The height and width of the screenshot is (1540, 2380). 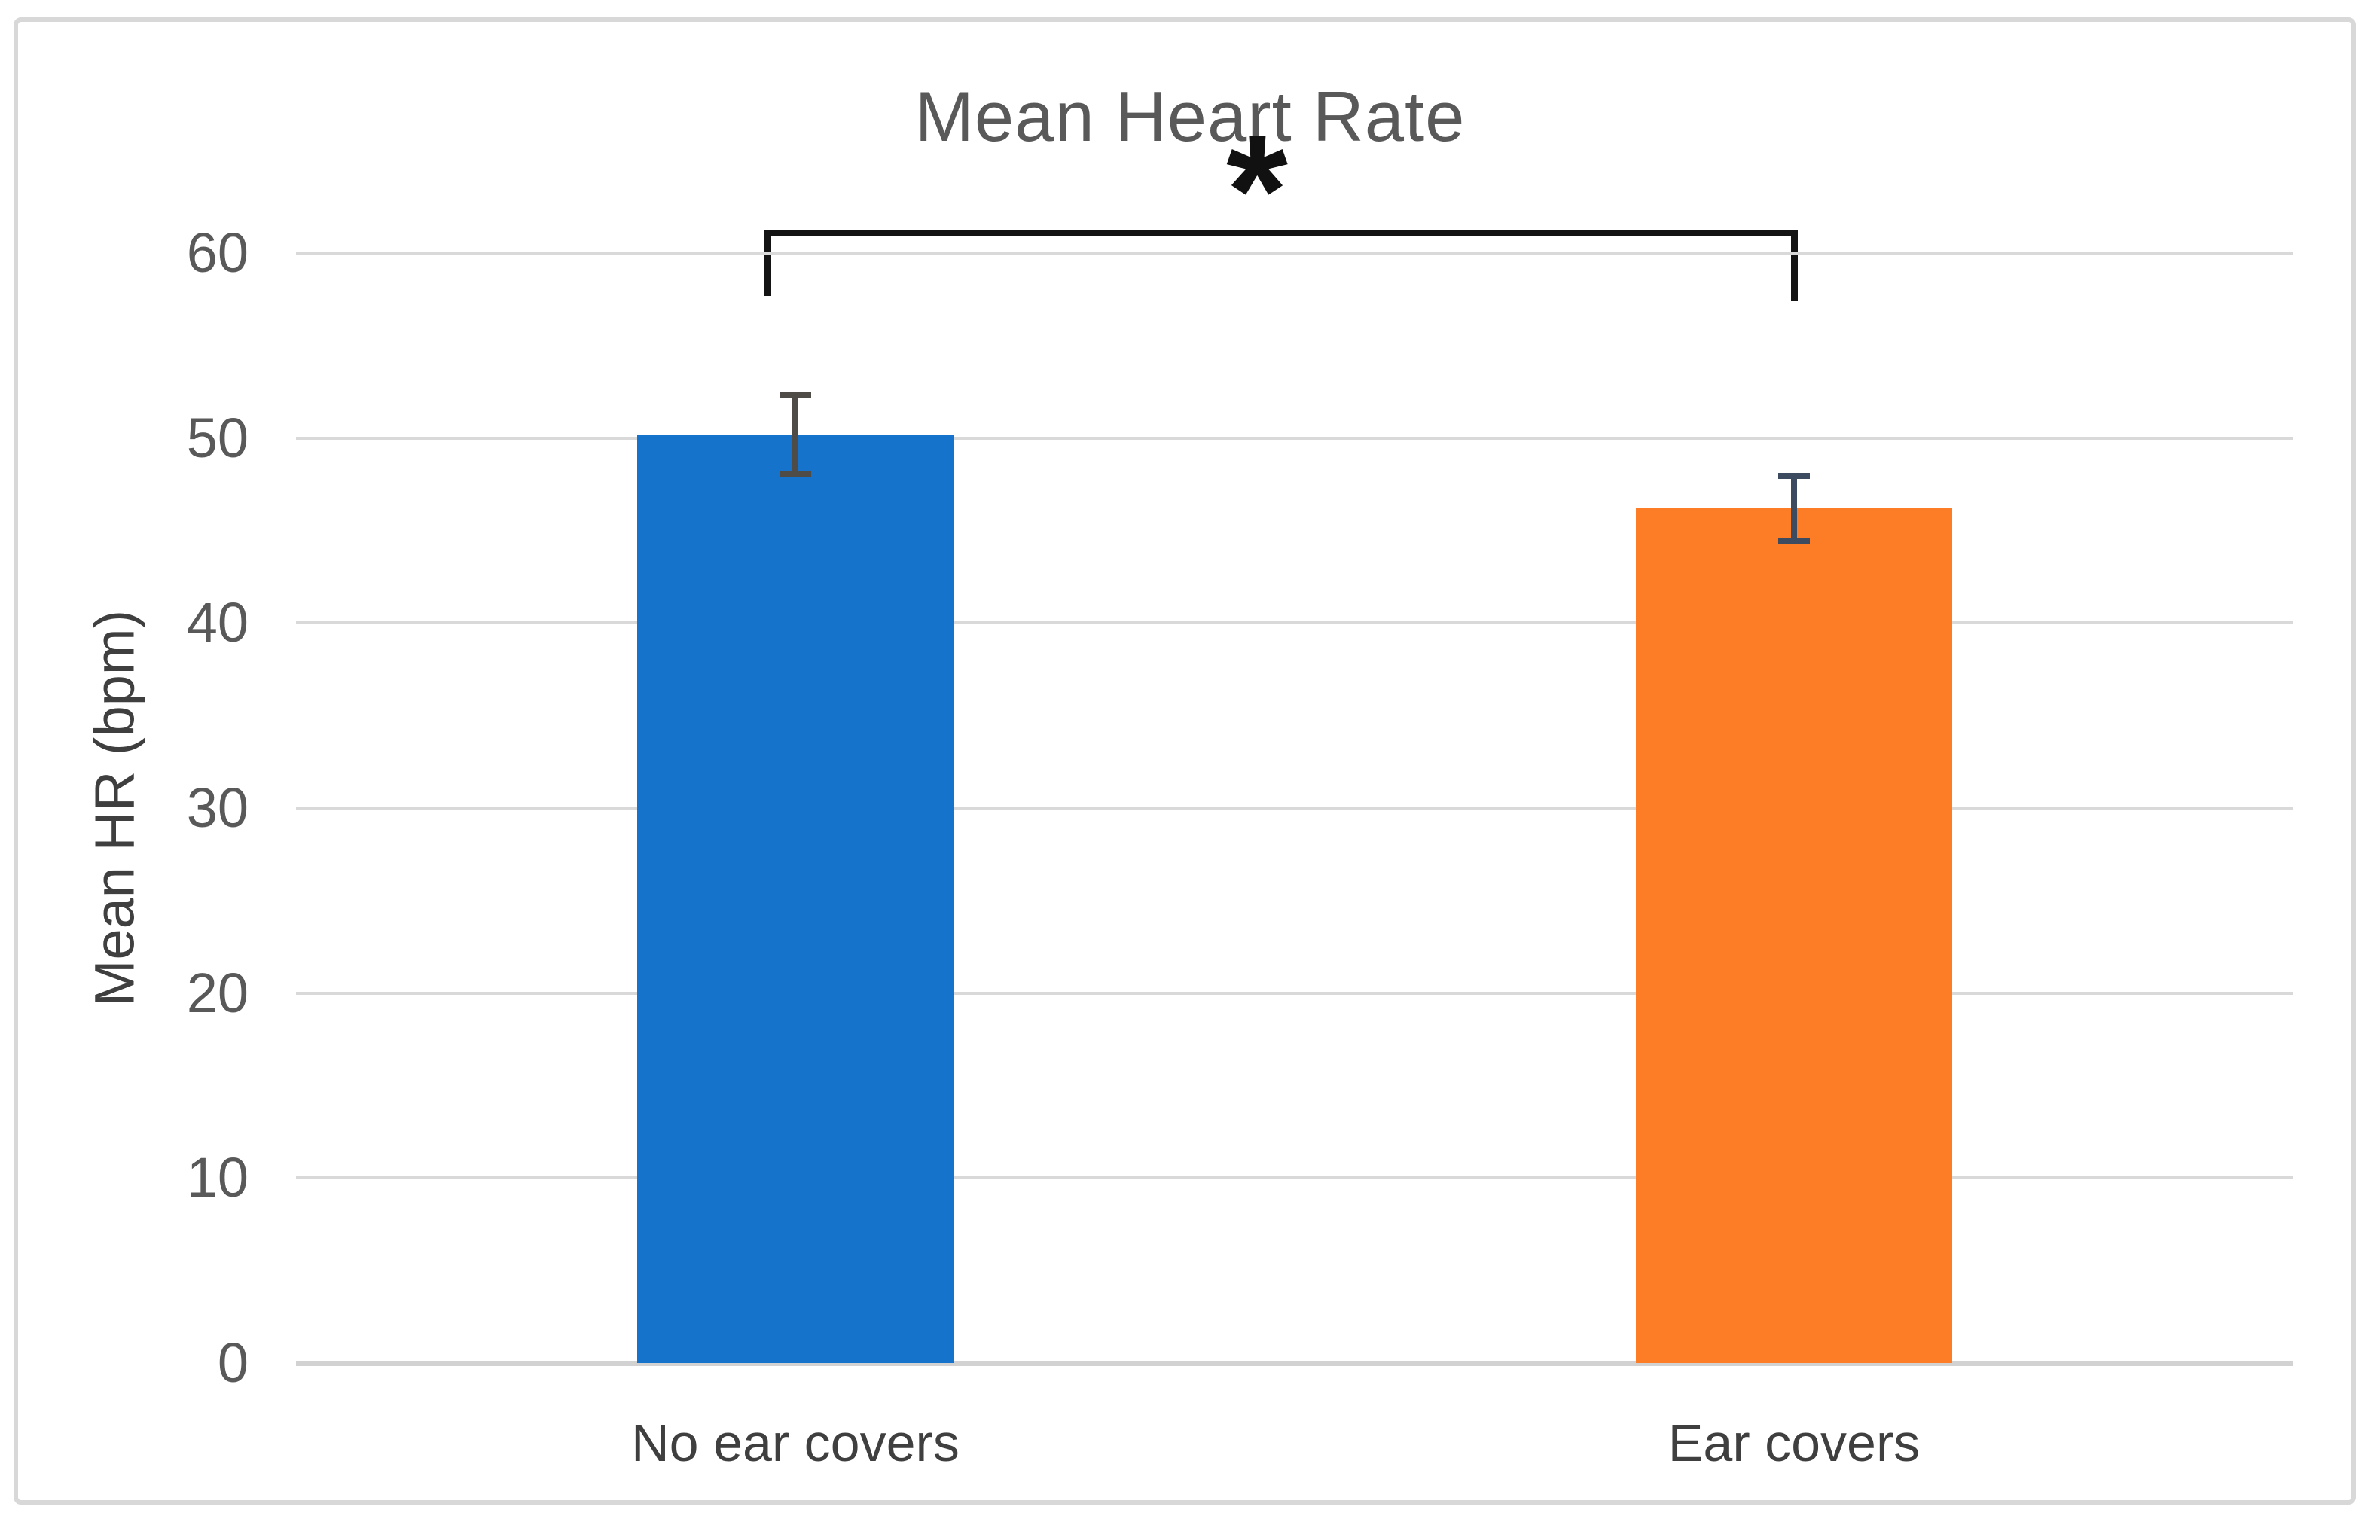 I want to click on bar-ear-covers, so click(x=1794, y=936).